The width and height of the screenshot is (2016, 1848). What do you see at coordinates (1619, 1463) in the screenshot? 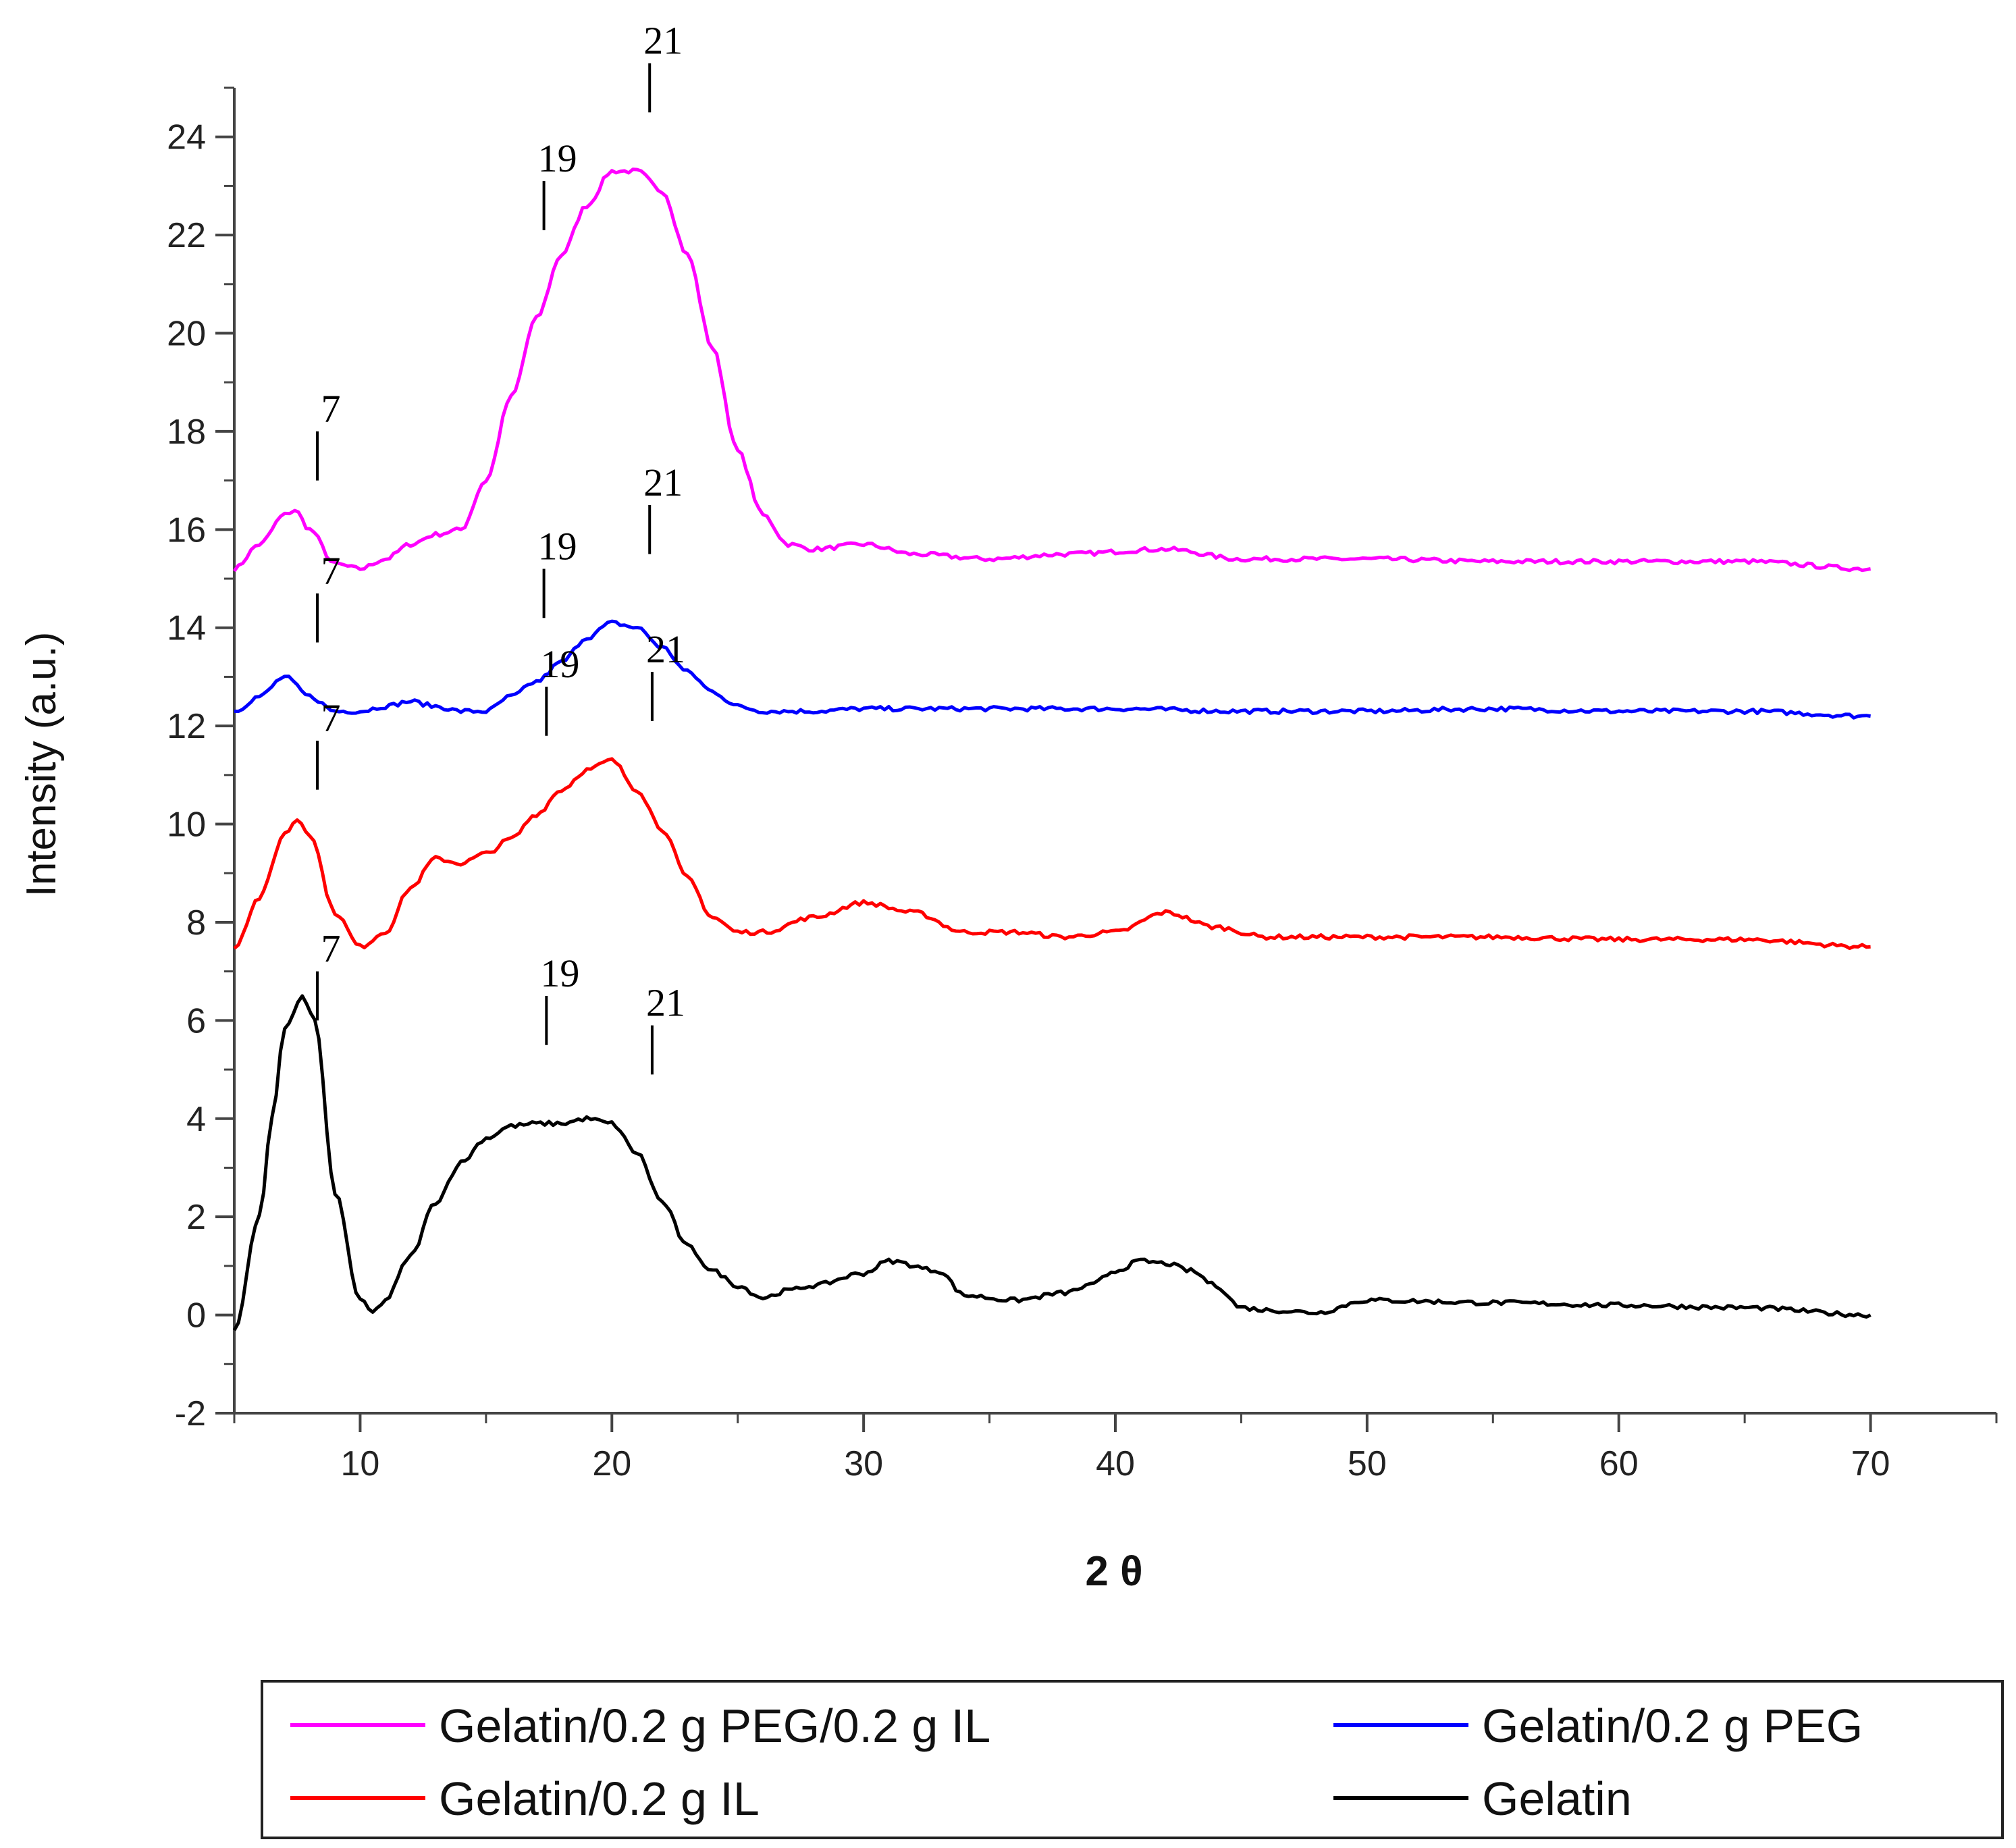
I see `x-tick-label: 60` at bounding box center [1619, 1463].